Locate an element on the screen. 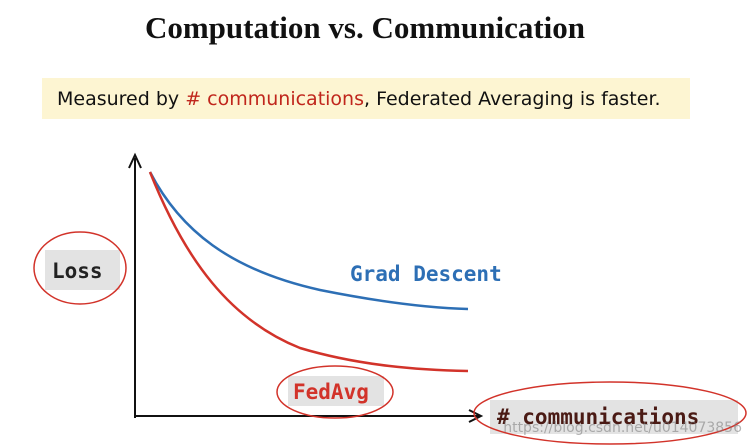 The image size is (748, 447). subtitle-box is located at coordinates (366, 98).